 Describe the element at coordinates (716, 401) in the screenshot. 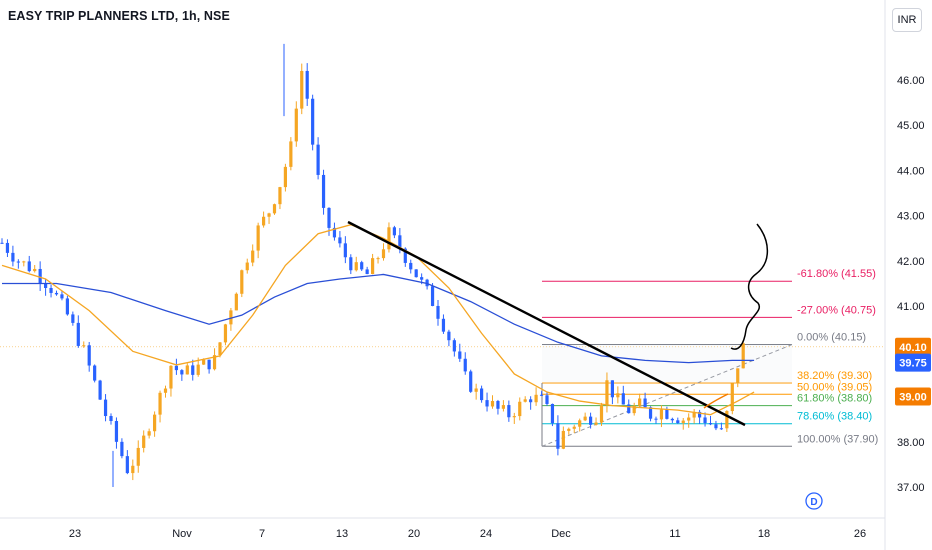

I see `freehand-highlight` at that location.